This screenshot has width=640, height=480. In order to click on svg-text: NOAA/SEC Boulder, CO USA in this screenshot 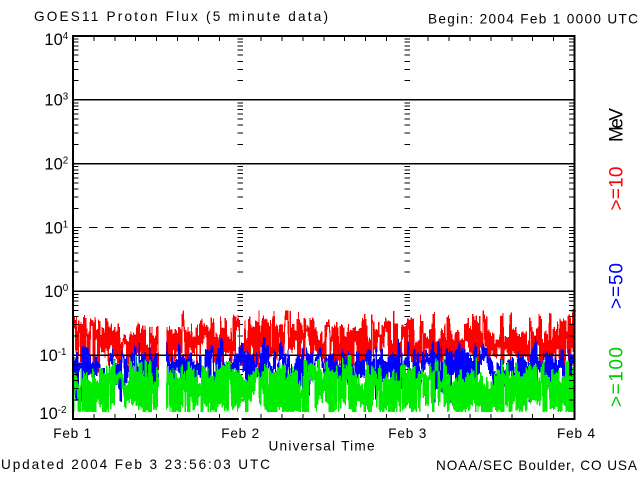, I will do `click(537, 465)`.